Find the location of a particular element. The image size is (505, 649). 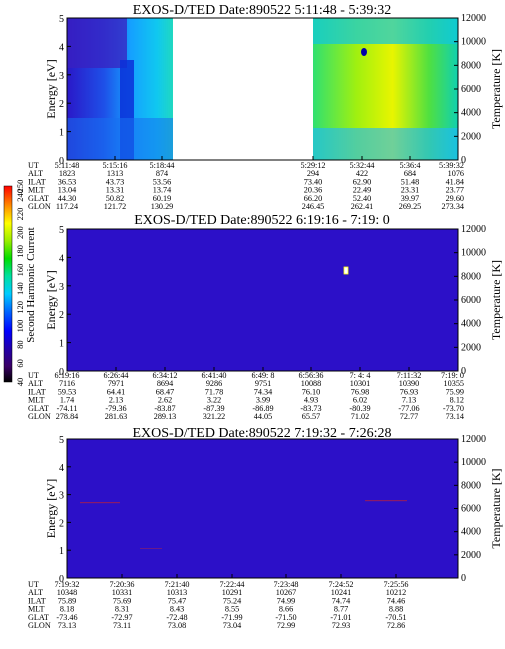

ephemeris-row-label: UT is located at coordinates (33, 584).